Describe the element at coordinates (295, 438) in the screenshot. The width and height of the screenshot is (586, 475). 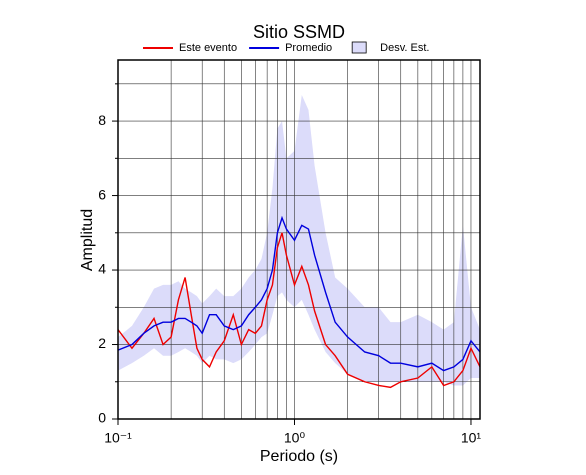
I see `x-tick-label: 10⁰` at that location.